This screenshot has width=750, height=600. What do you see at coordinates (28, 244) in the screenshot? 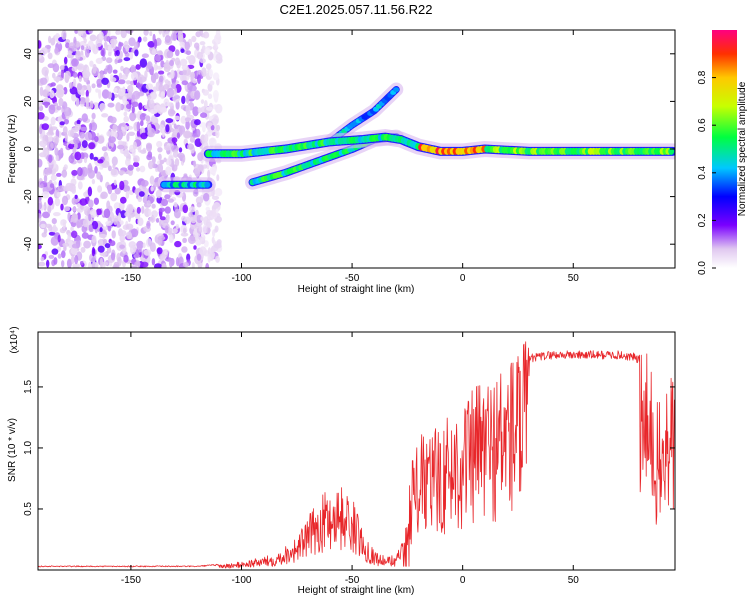
I see `y-tick-label: -40` at bounding box center [28, 244].